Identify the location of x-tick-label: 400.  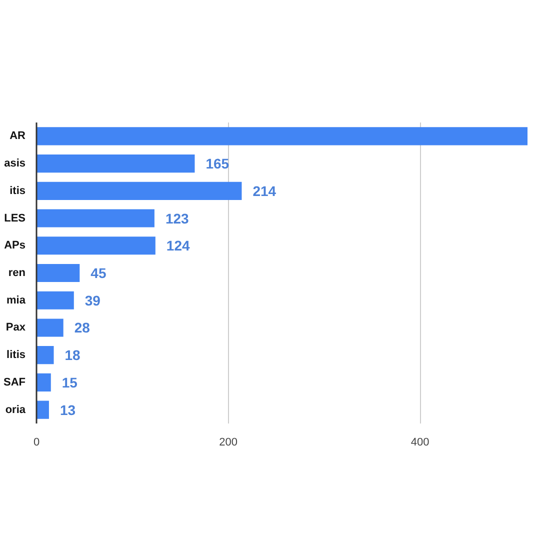
(420, 442).